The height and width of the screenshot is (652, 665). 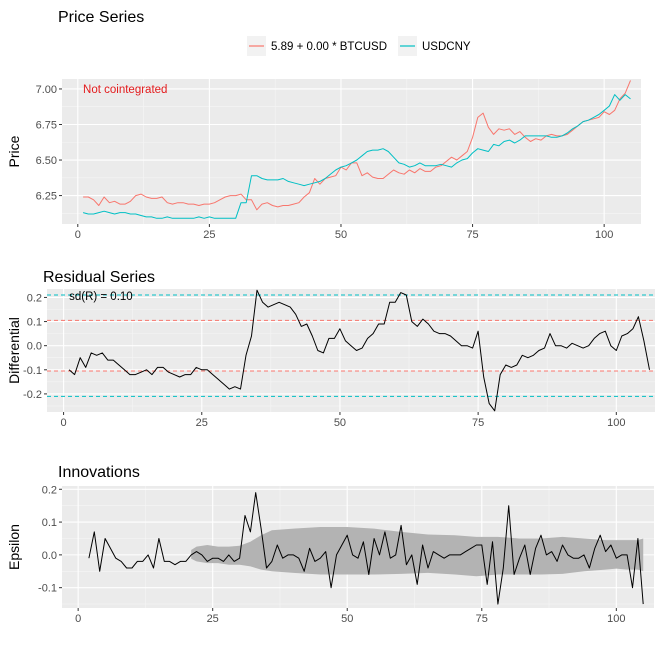 What do you see at coordinates (46, 197) in the screenshot?
I see `y-tick-label: 6.25` at bounding box center [46, 197].